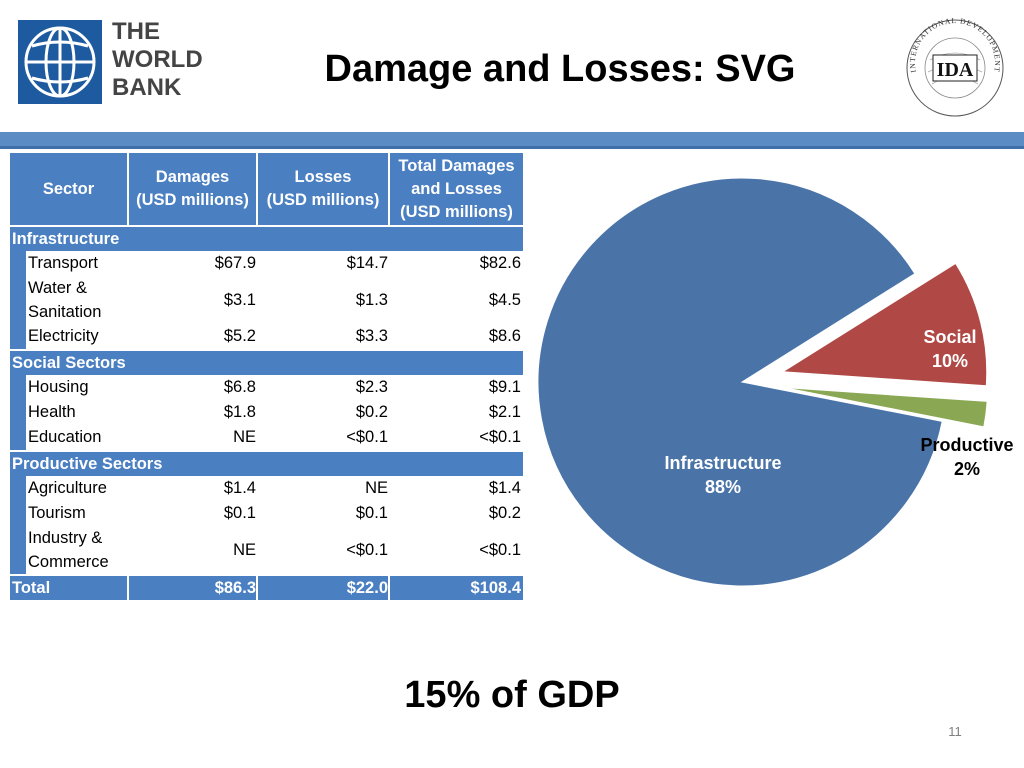 The width and height of the screenshot is (1024, 768). What do you see at coordinates (966, 469) in the screenshot?
I see `pie-label-value: 2%` at bounding box center [966, 469].